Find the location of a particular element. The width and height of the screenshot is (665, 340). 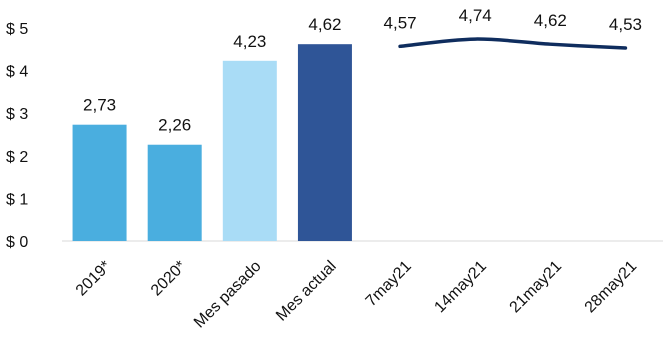

y-tick-label: $ 0 is located at coordinates (17, 242).